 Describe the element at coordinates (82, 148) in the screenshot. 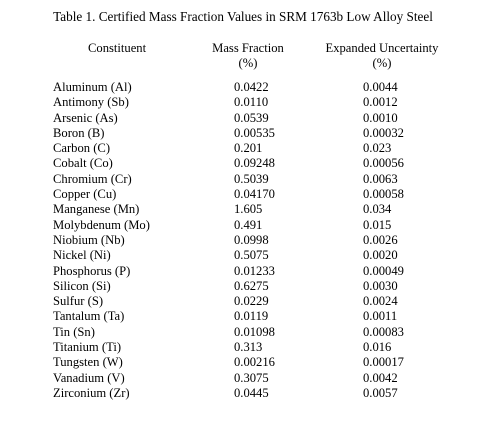

I see `cell-constituent: Carbon (C)` at that location.